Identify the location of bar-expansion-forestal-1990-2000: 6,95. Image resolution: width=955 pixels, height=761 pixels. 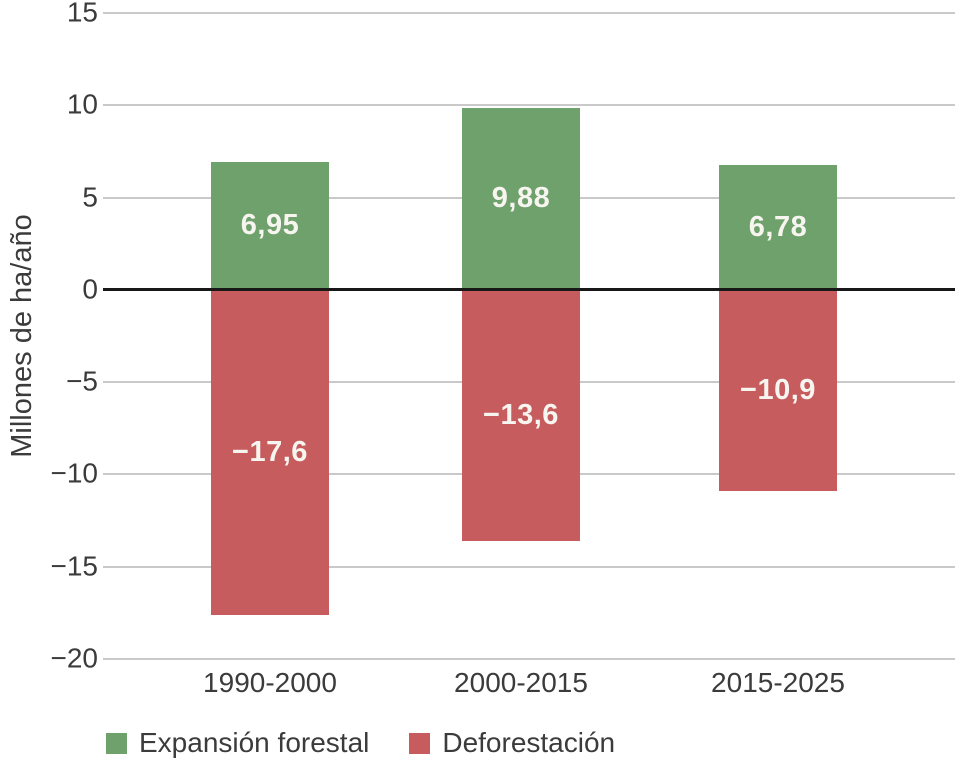
(270, 225).